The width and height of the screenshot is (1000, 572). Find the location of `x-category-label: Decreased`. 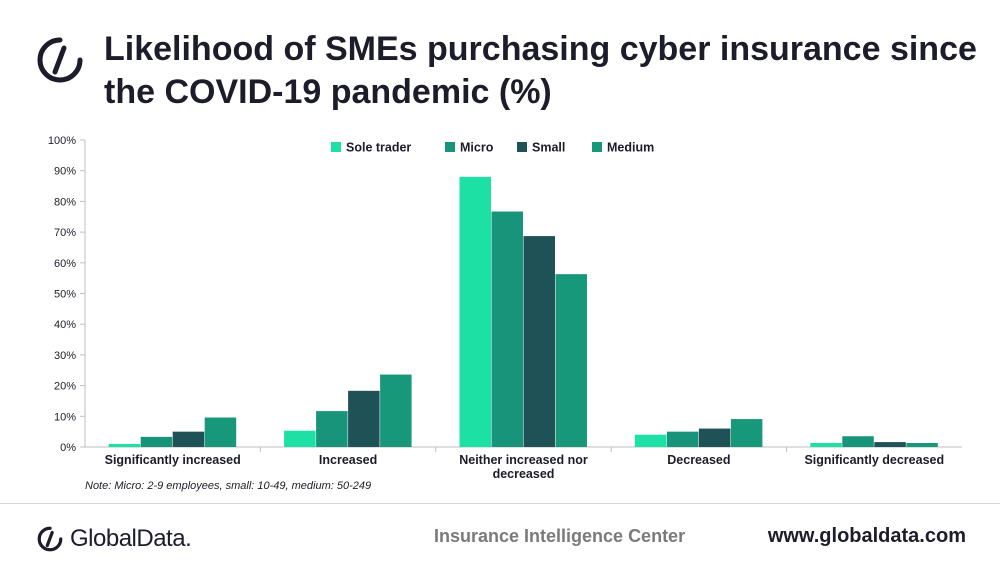

x-category-label: Decreased is located at coordinates (698, 460).